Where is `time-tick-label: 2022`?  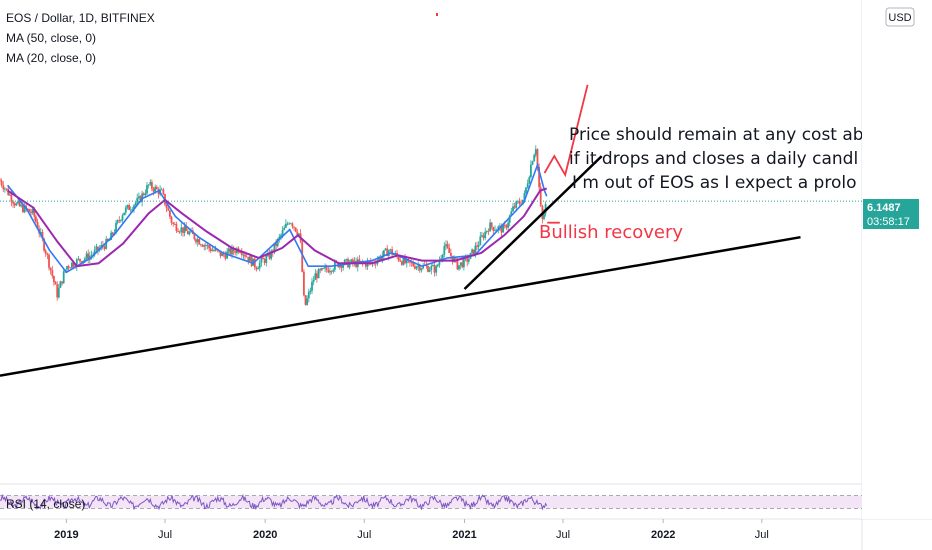 time-tick-label: 2022 is located at coordinates (663, 535).